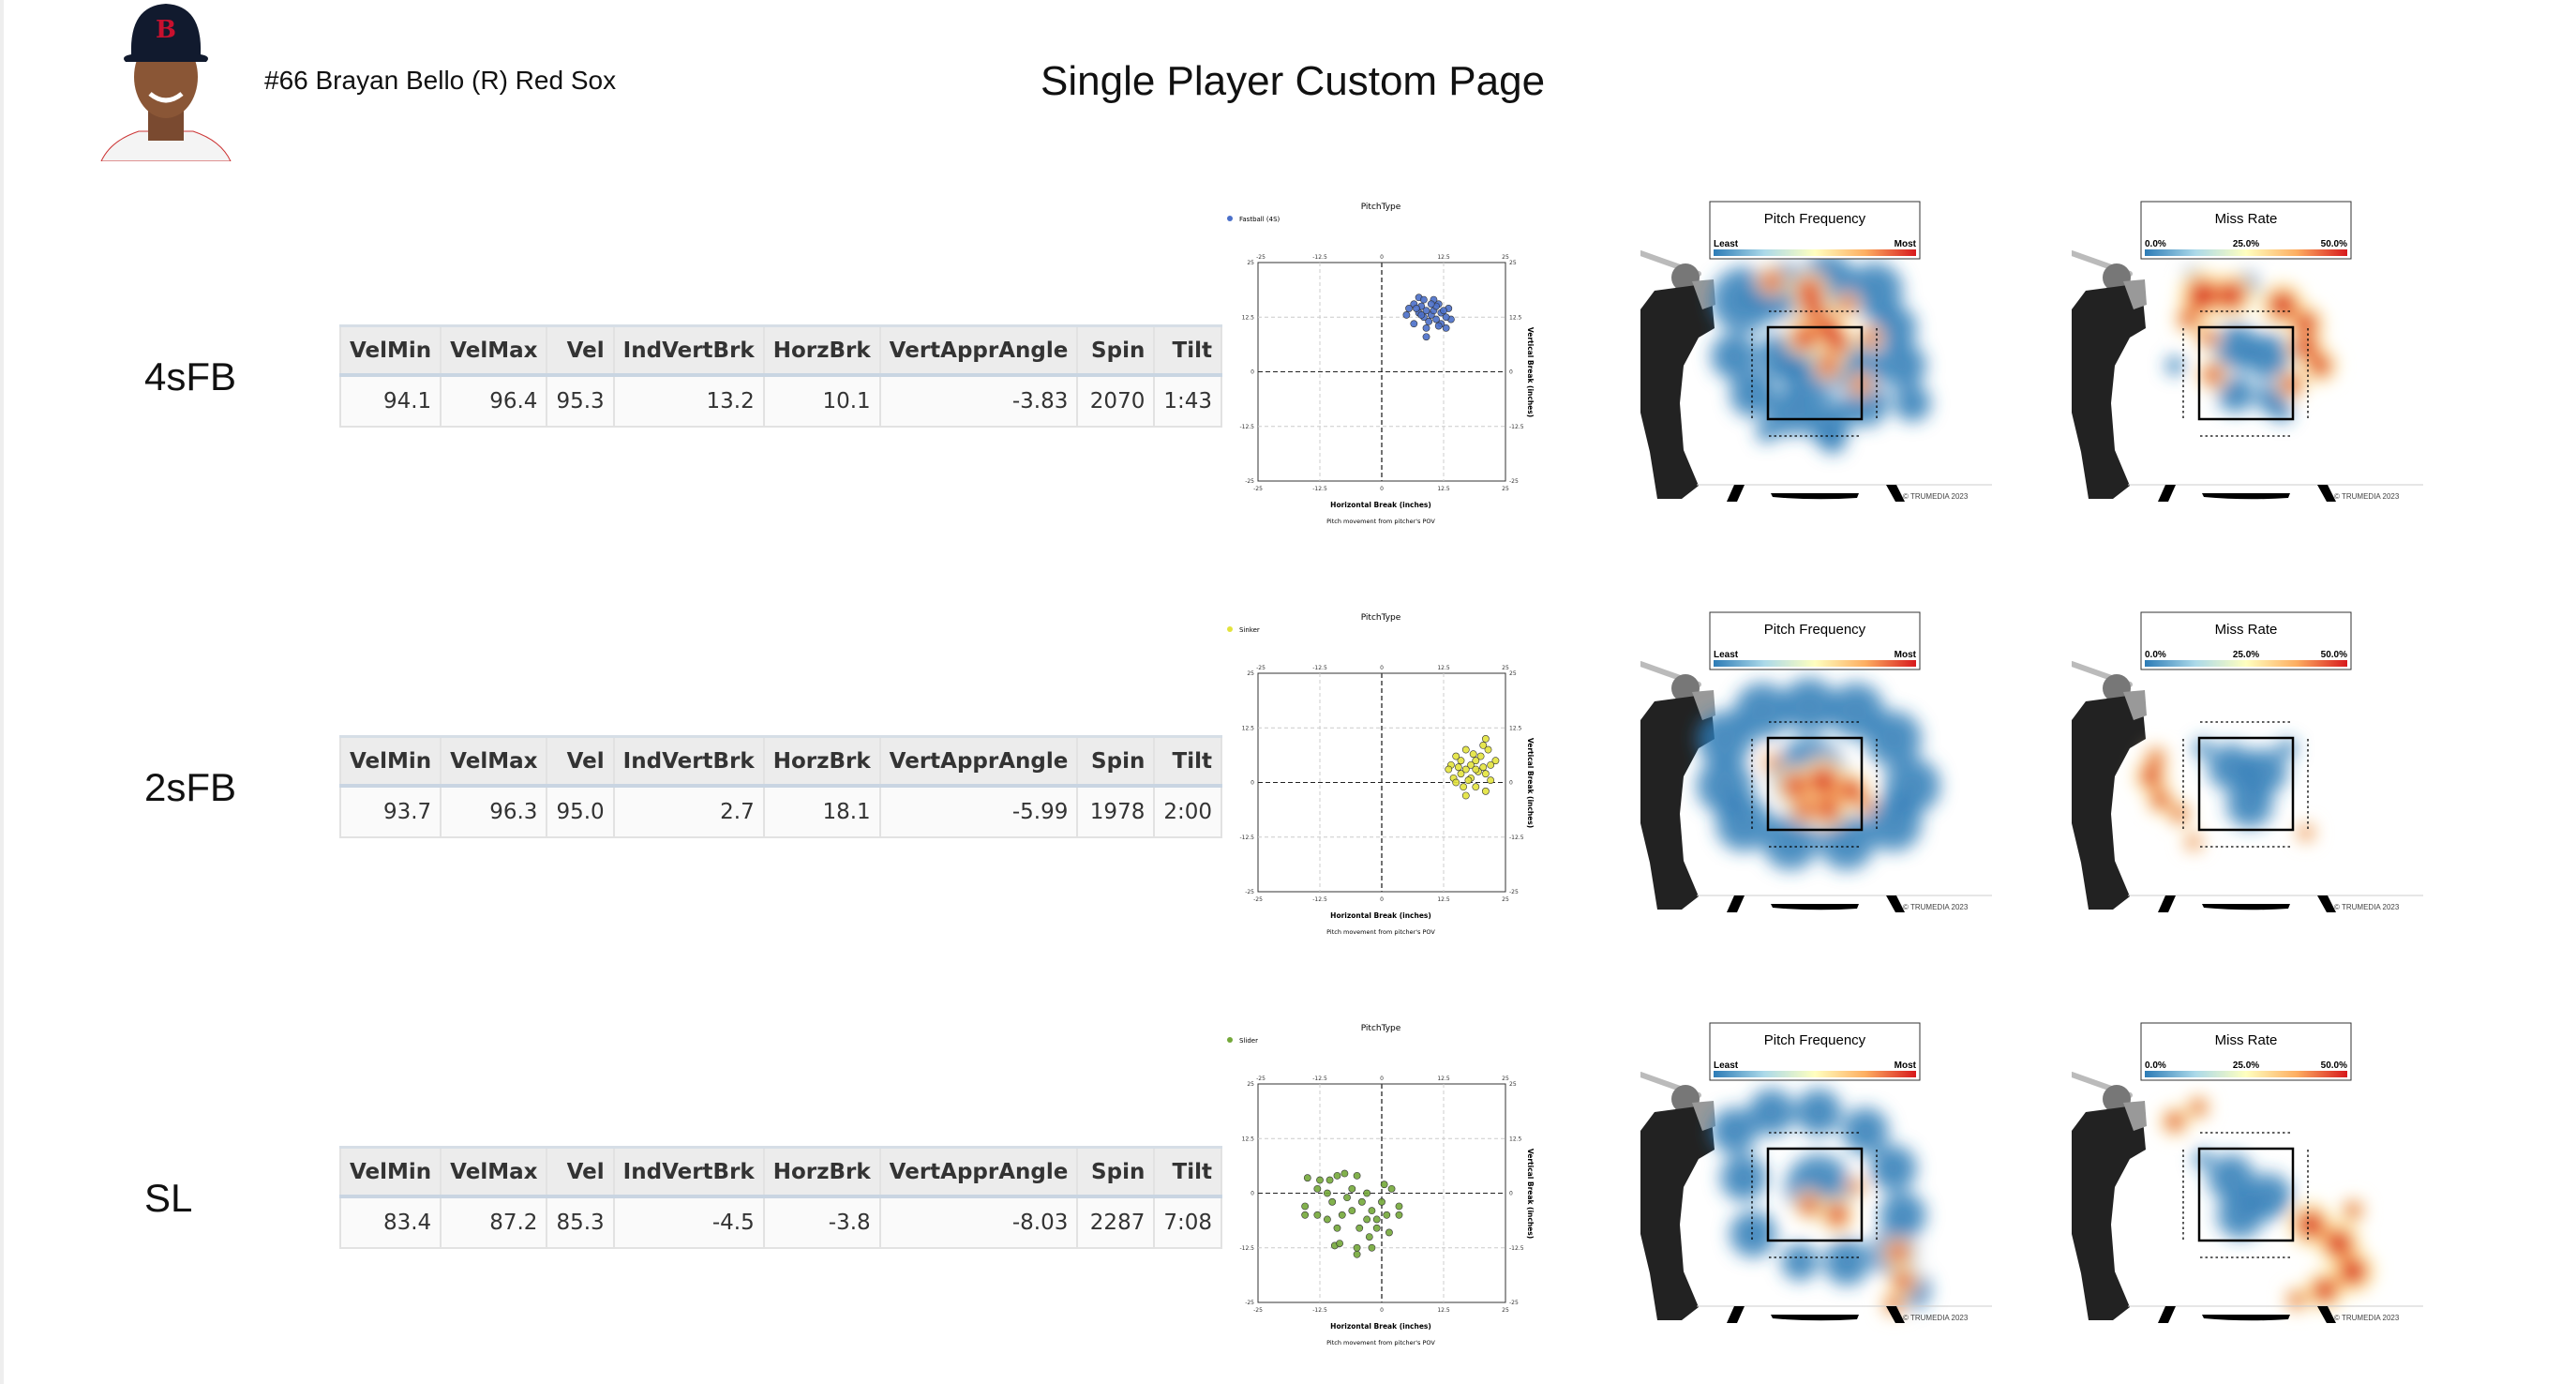 The width and height of the screenshot is (2576, 1384). Describe the element at coordinates (1261, 668) in the screenshot. I see `x-tick-top: -25` at that location.